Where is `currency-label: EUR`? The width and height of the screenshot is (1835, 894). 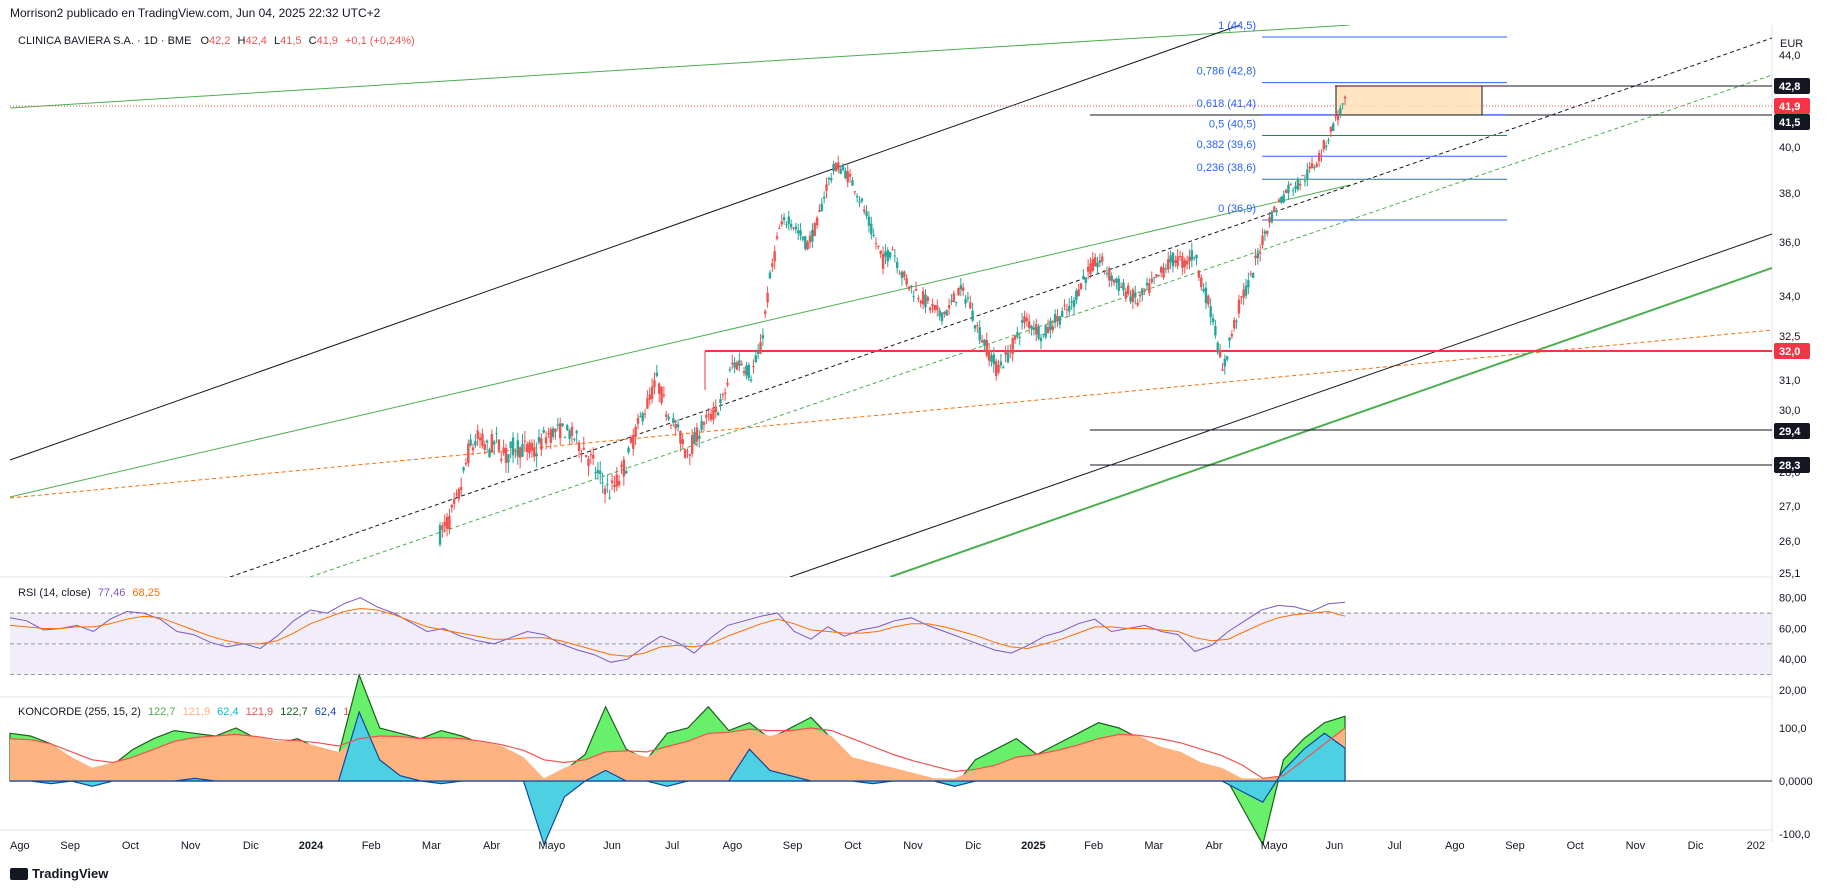 currency-label: EUR is located at coordinates (1791, 44).